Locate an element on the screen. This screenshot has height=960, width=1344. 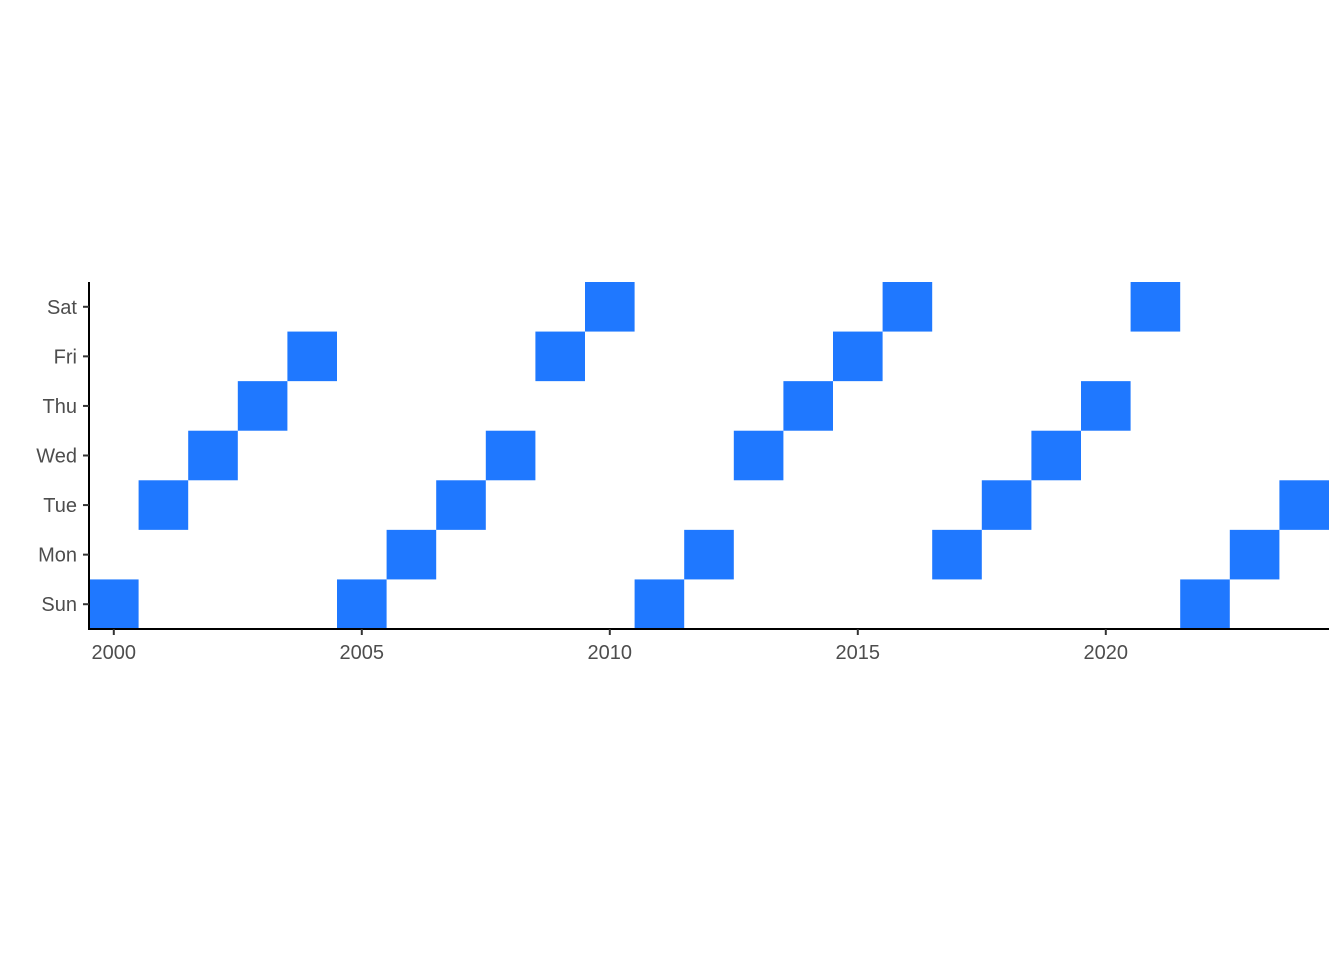
x-tick-label-2005: 2005 is located at coordinates (362, 653).